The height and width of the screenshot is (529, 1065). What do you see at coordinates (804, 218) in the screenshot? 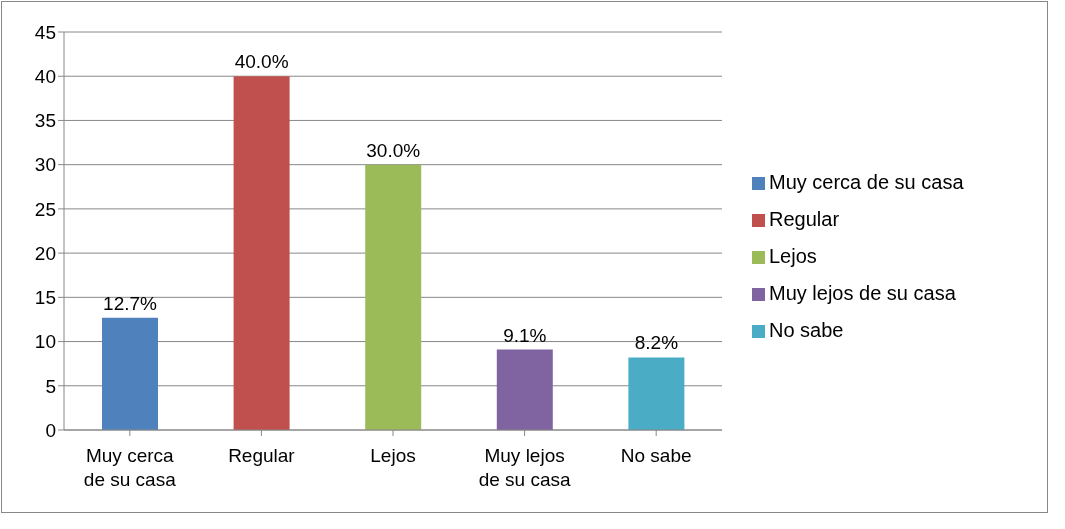
I see `legend-label: Regular` at bounding box center [804, 218].